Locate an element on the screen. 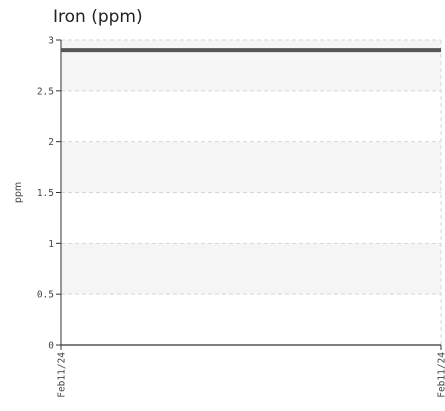  y-tick-label: 1 is located at coordinates (51, 244).